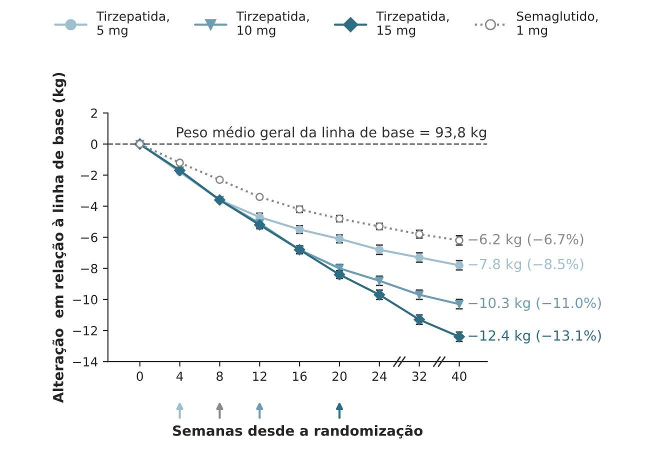 The image size is (654, 452). Describe the element at coordinates (419, 376) in the screenshot. I see `x-tick-label: 32` at that location.